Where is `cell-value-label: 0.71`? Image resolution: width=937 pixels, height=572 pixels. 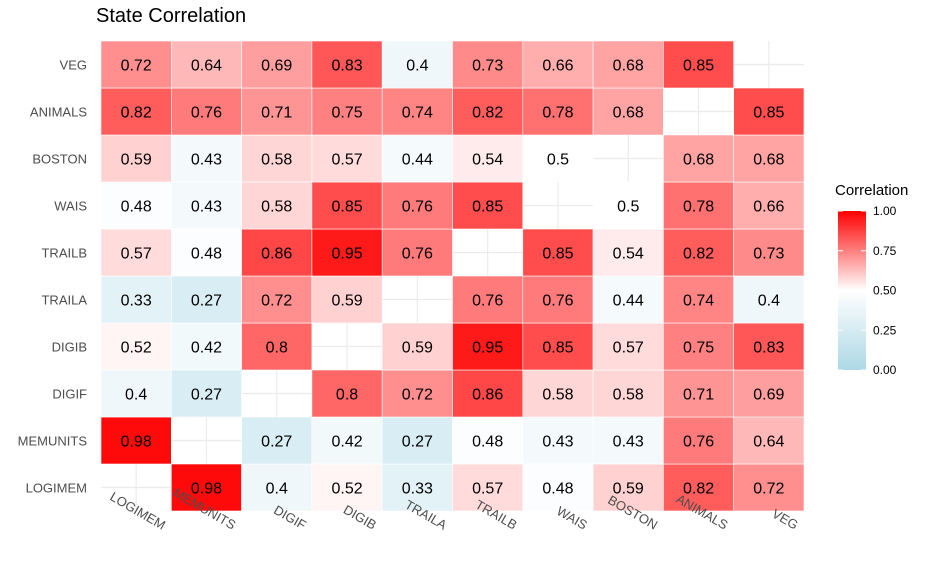
cell-value-label: 0.71 is located at coordinates (698, 395).